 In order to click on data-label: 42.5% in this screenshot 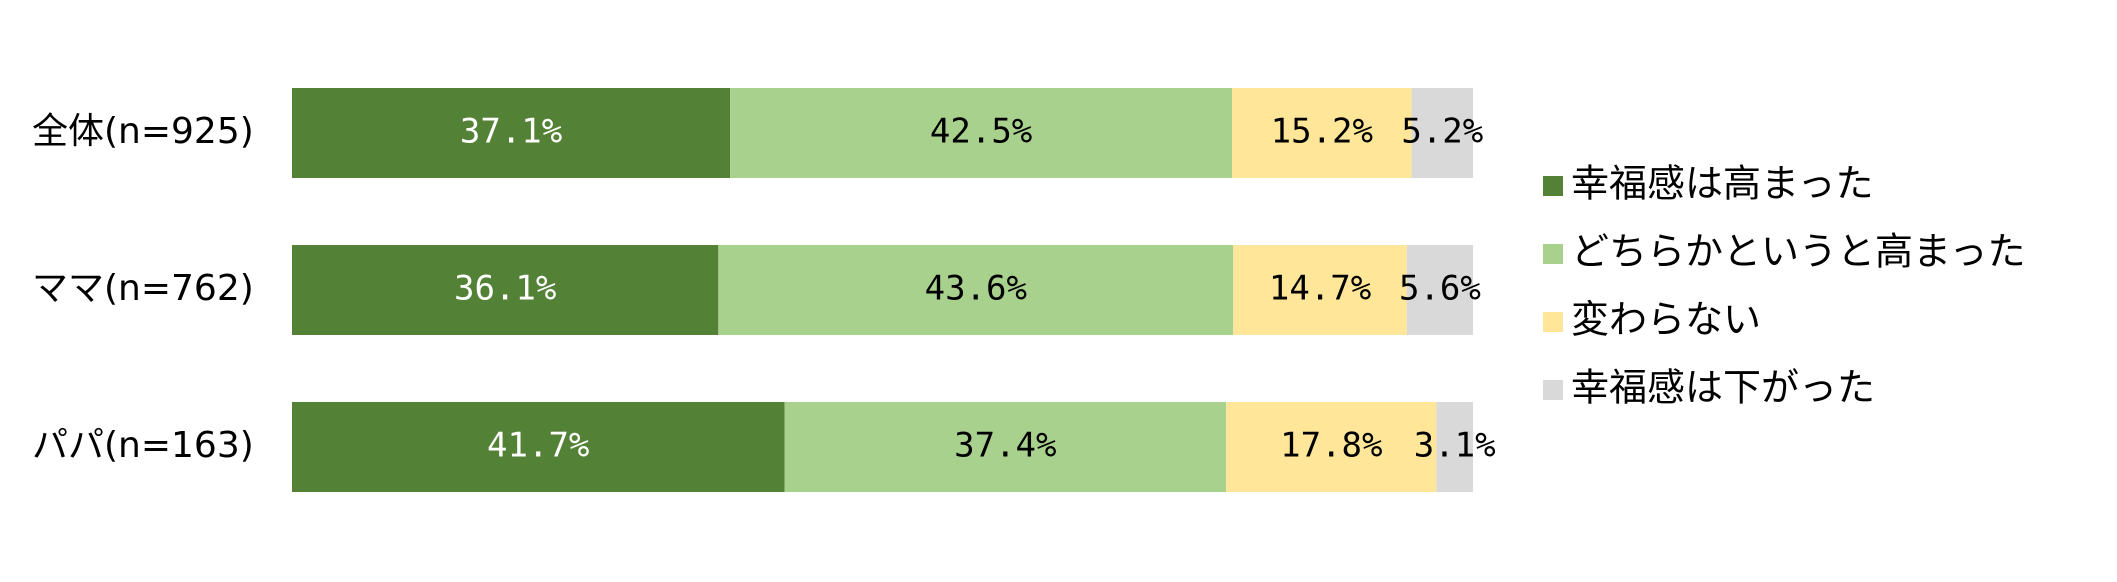, I will do `click(981, 132)`.